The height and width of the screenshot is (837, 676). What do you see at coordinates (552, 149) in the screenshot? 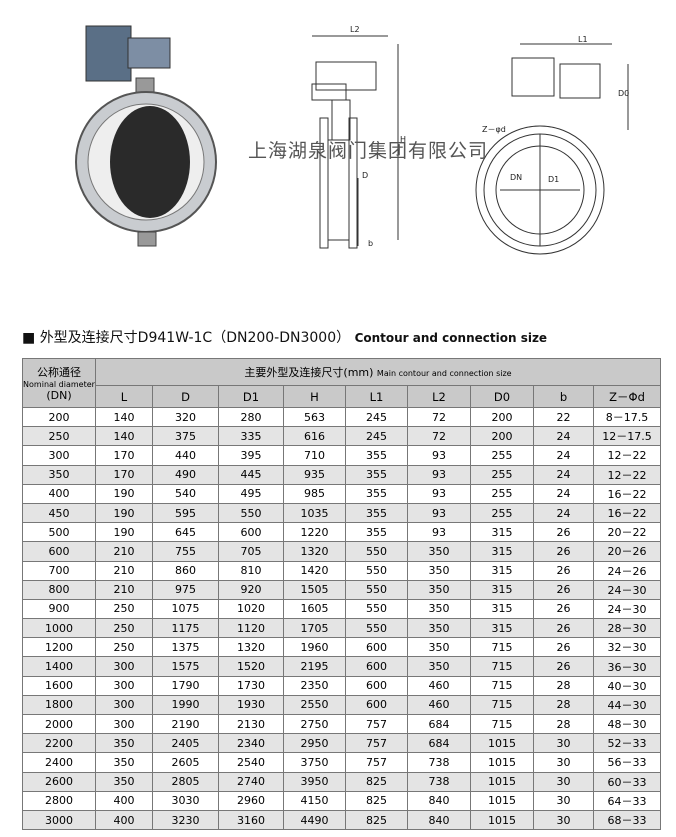
I see `front-drawing` at bounding box center [552, 149].